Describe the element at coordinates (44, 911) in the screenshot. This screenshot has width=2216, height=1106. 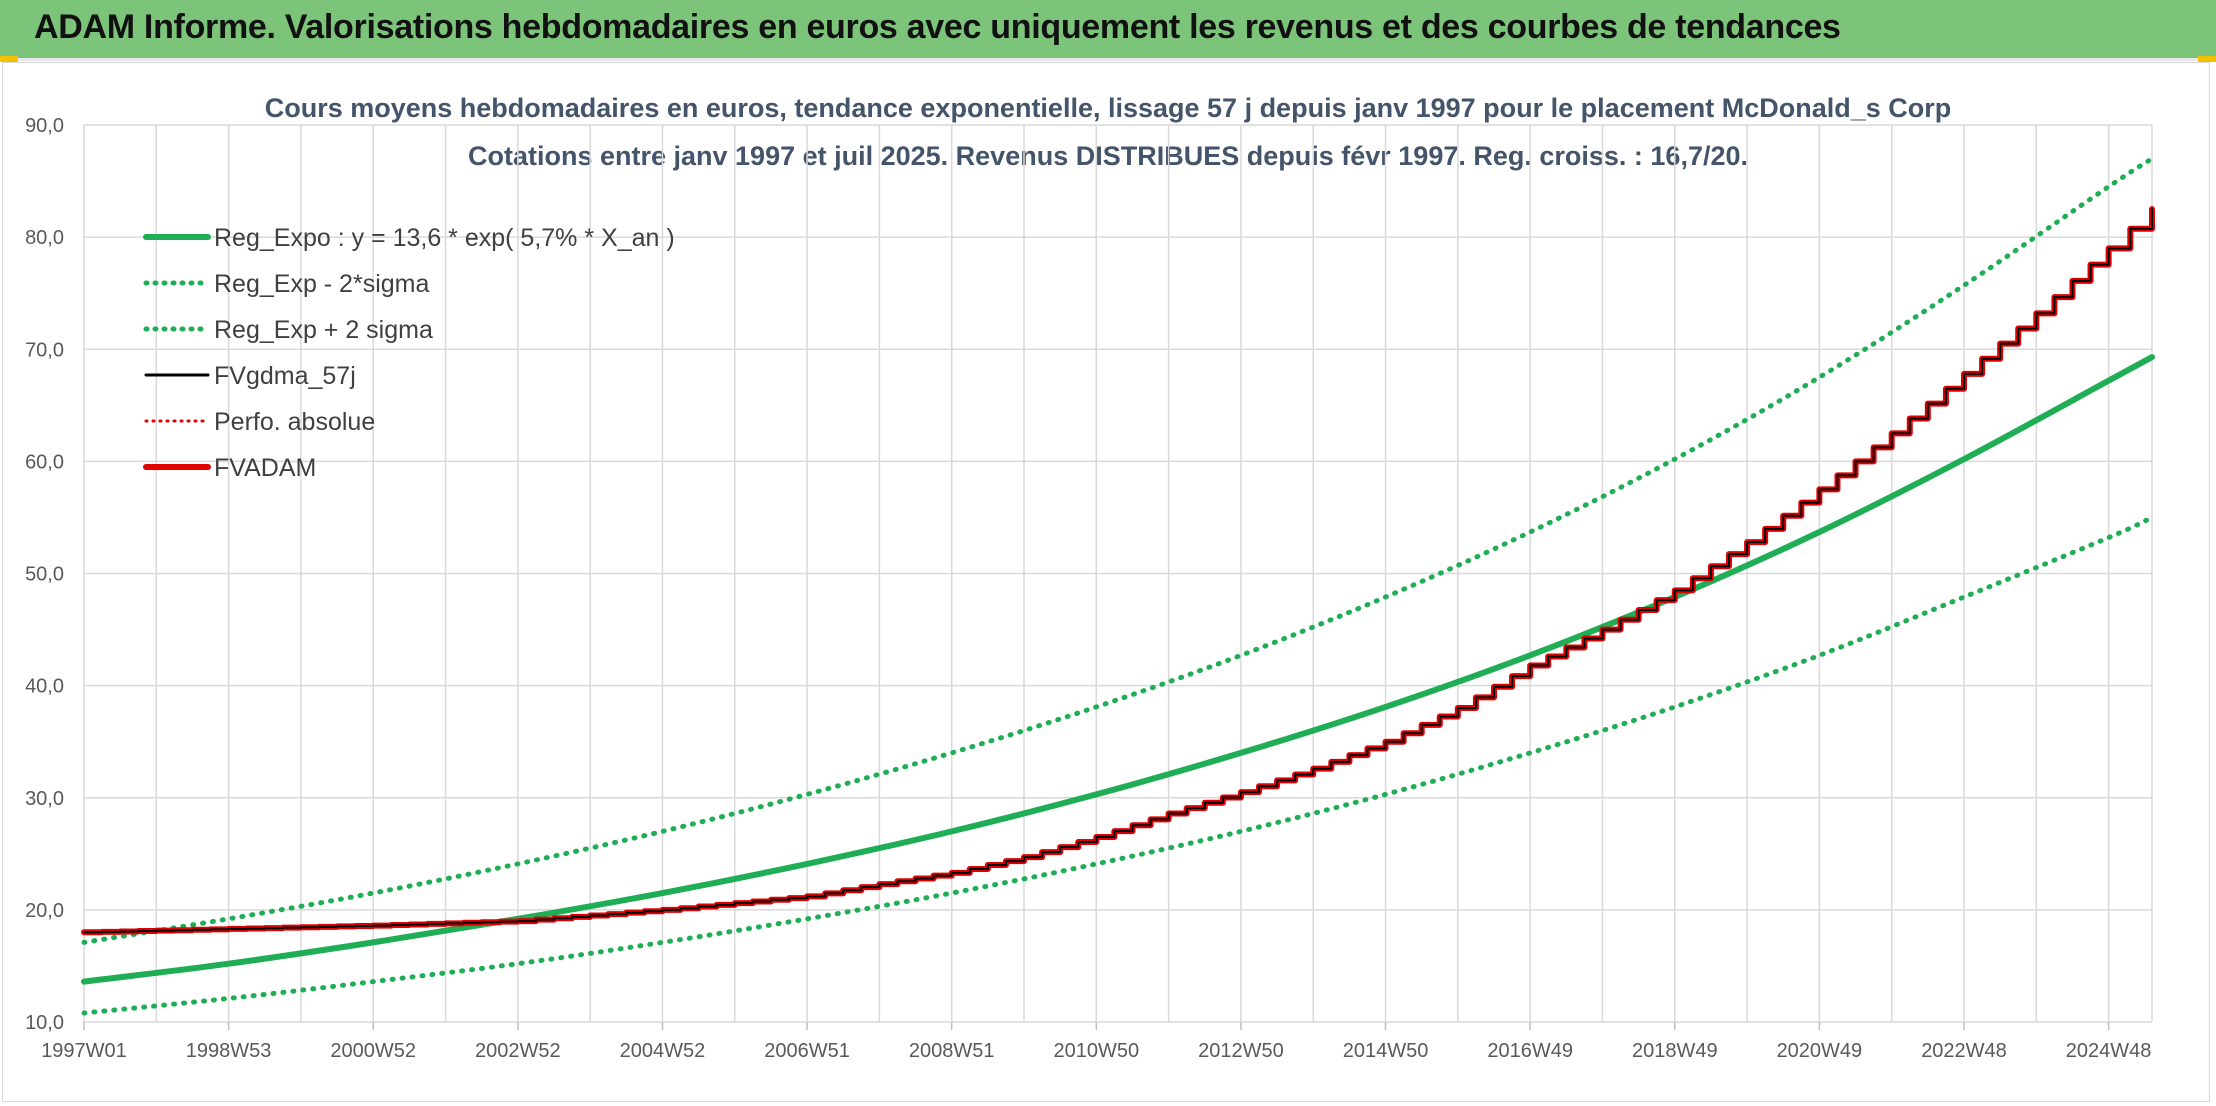
I see `y-tick-label: 20,0` at that location.